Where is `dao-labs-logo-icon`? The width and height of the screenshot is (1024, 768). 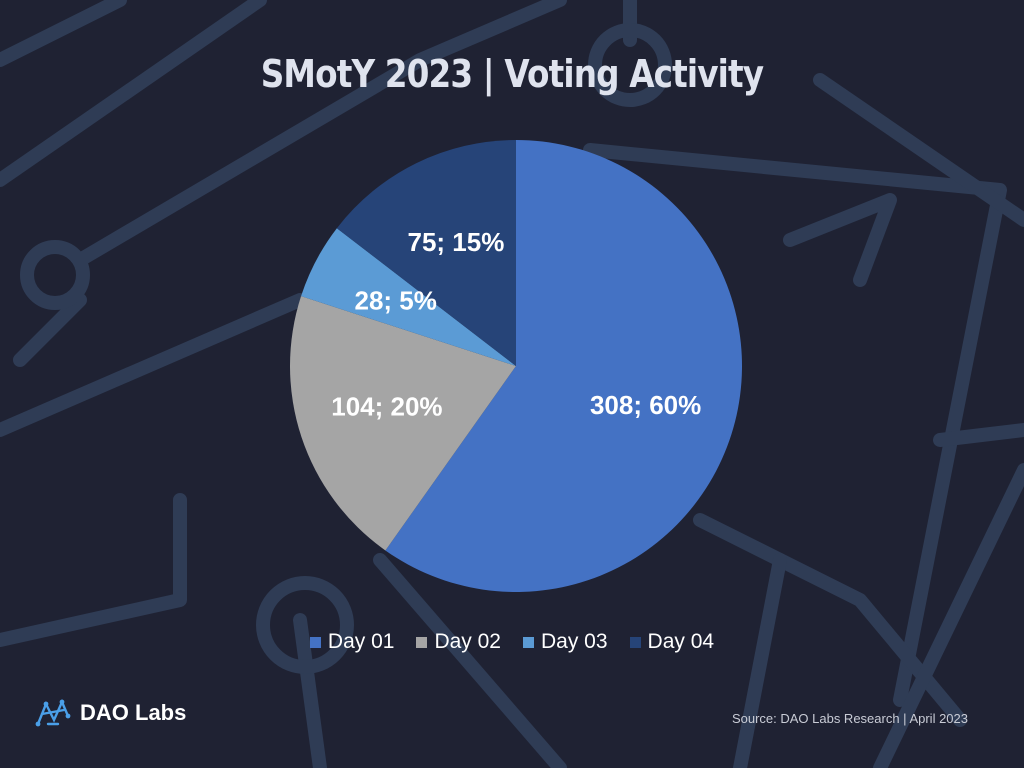 dao-labs-logo-icon is located at coordinates (53, 713).